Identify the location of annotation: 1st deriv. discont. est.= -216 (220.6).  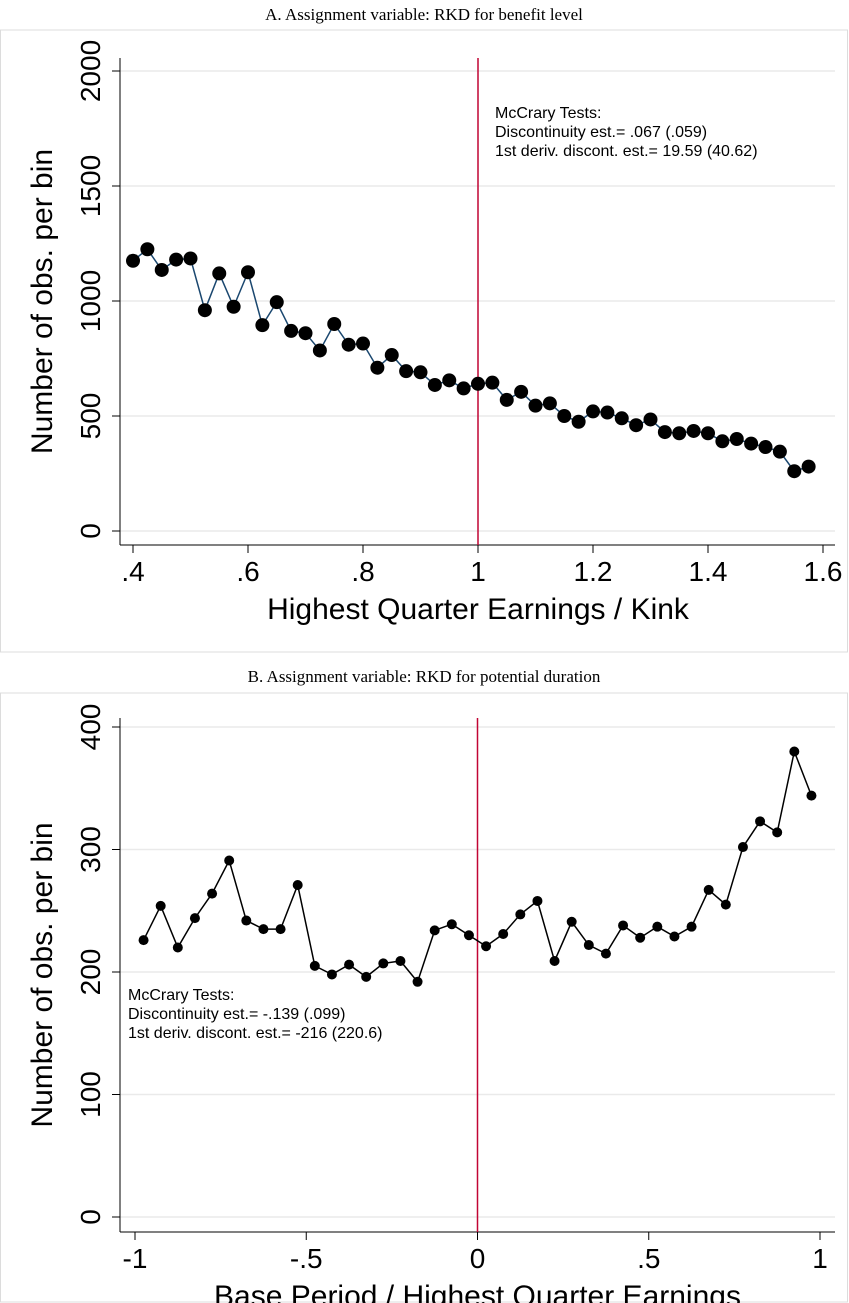
(255, 1033).